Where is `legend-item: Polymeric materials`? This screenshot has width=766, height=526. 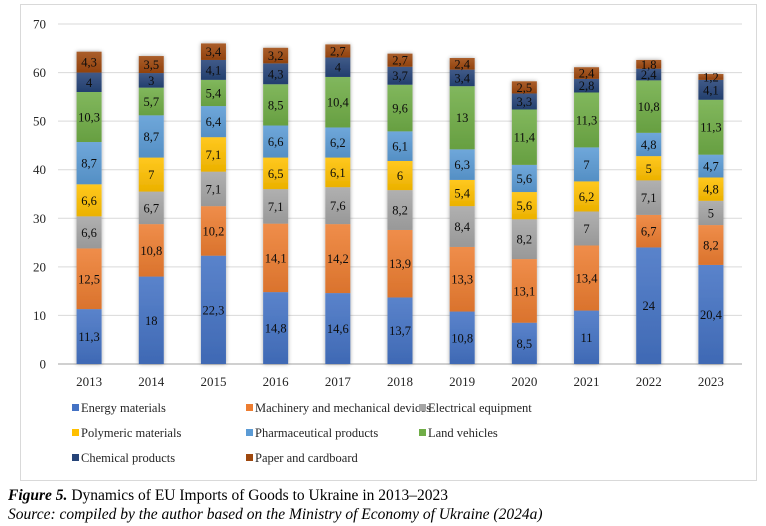 legend-item: Polymeric materials is located at coordinates (126, 433).